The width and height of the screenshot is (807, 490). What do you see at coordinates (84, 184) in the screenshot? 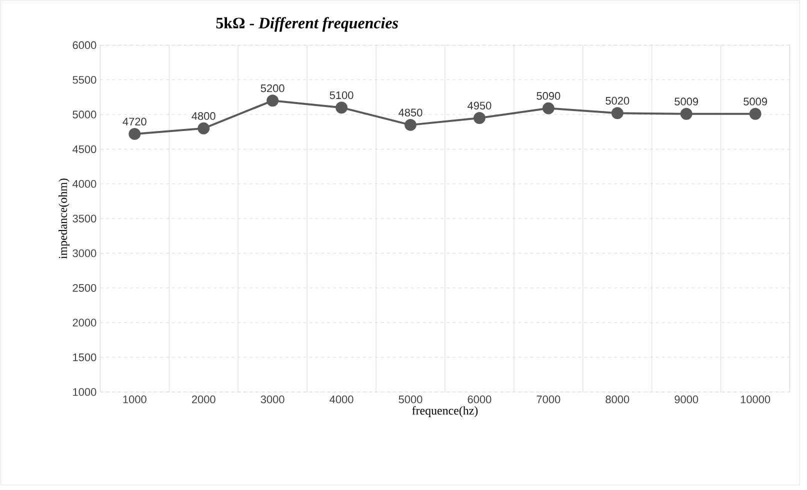
I see `y-tick-label: 4000` at bounding box center [84, 184].